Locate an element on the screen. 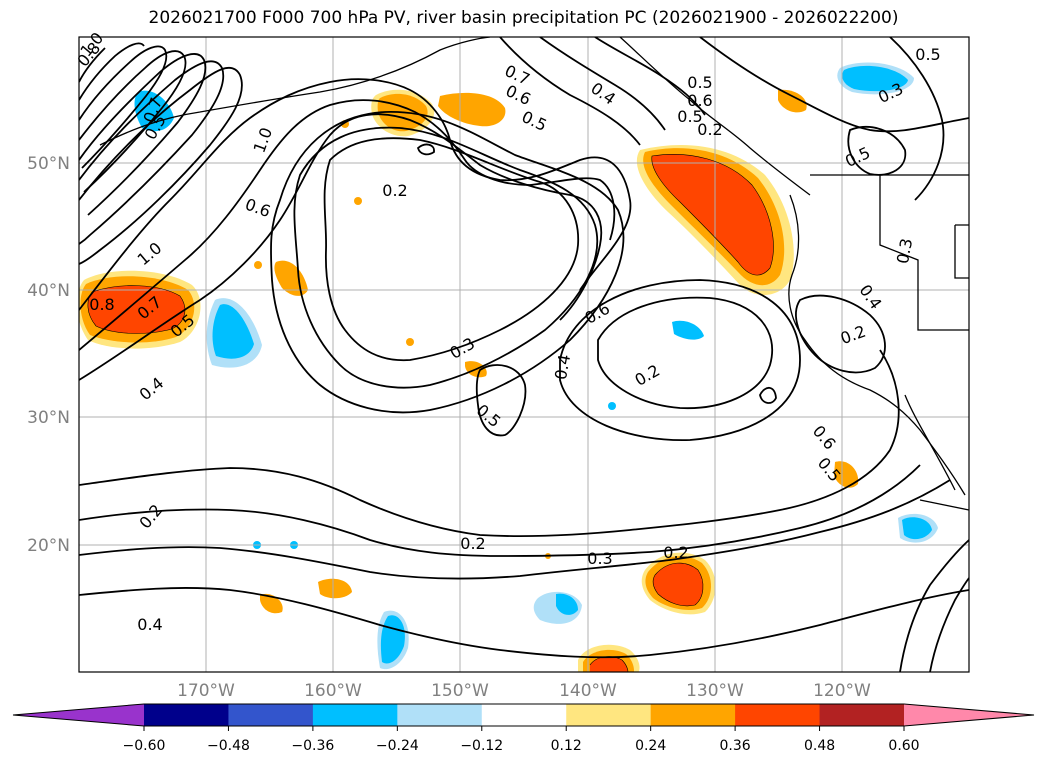 The width and height of the screenshot is (1047, 765). latitude-labels: 50°N 40°N 30°N 20°N is located at coordinates (48, 355).